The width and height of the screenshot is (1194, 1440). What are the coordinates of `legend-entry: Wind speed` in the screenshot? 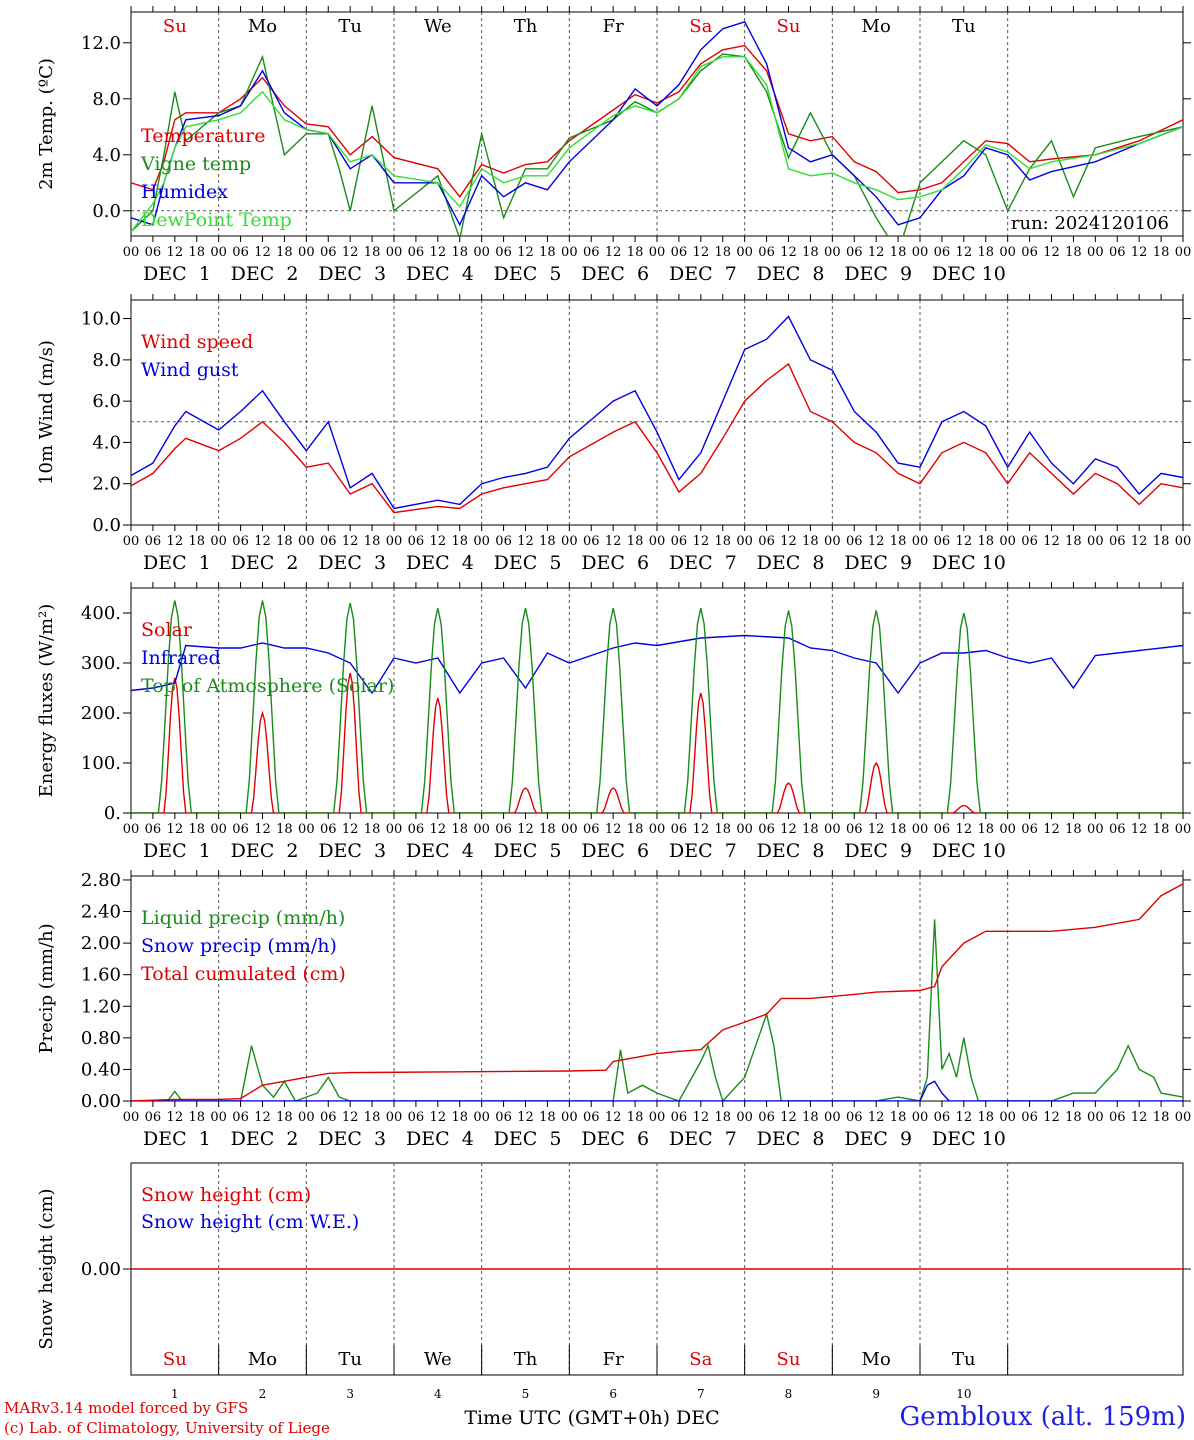 It's located at (197, 342).